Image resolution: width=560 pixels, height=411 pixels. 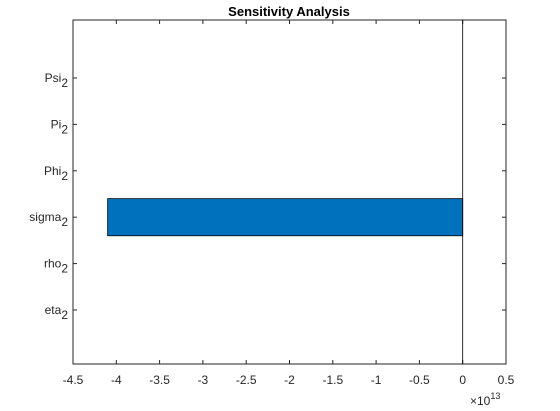 I want to click on y-tick-label: Phi2, so click(x=56, y=173).